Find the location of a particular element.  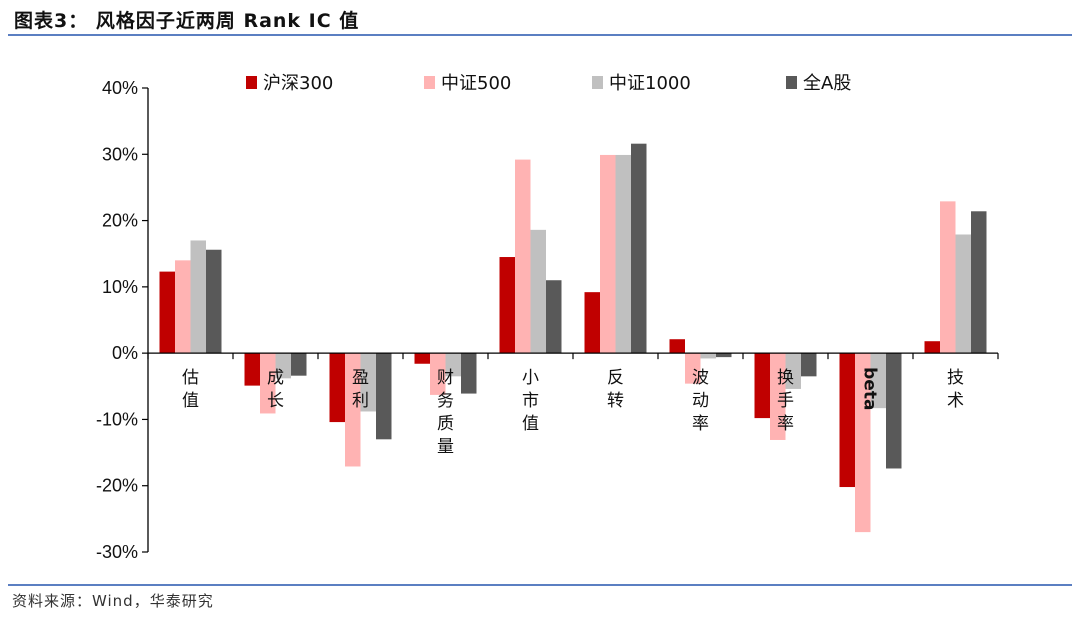

bar-全A股-财务质量 is located at coordinates (469, 373).